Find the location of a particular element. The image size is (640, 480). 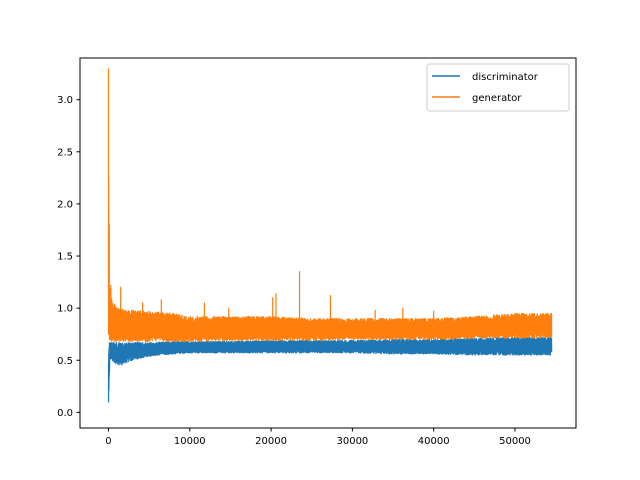

x-tick-label: 30000 is located at coordinates (352, 441).